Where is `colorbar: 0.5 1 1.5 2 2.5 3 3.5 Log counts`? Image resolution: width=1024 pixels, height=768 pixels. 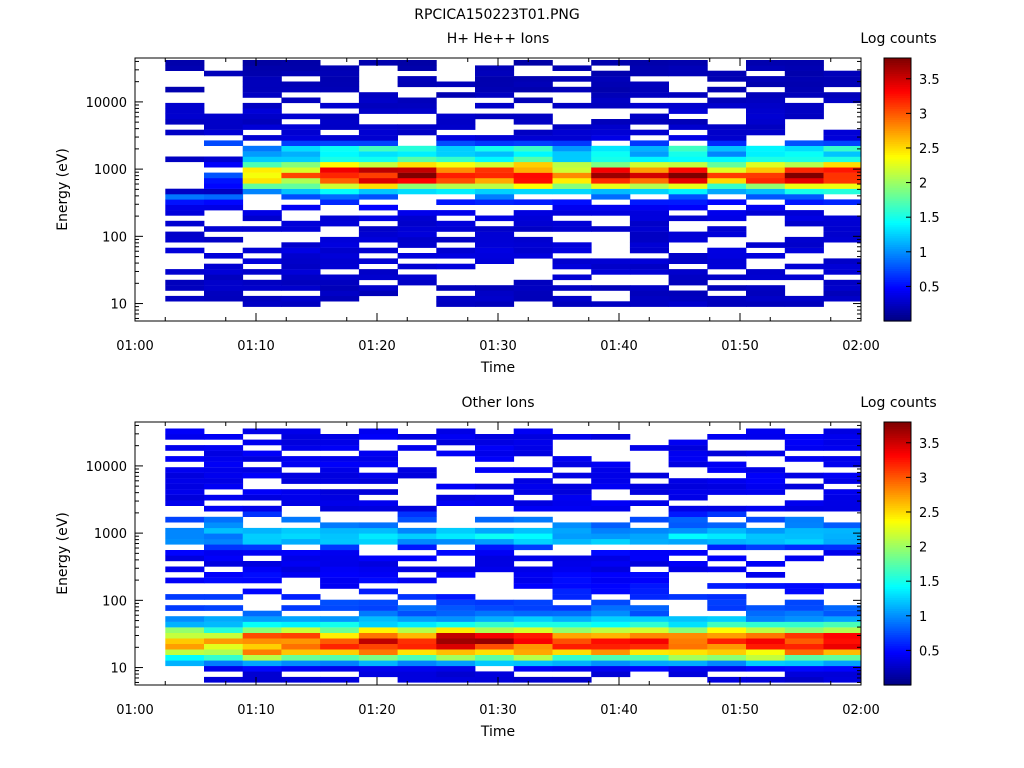 colorbar: 0.5 1 1.5 2 2.5 3 3.5 Log counts is located at coordinates (900, 540).